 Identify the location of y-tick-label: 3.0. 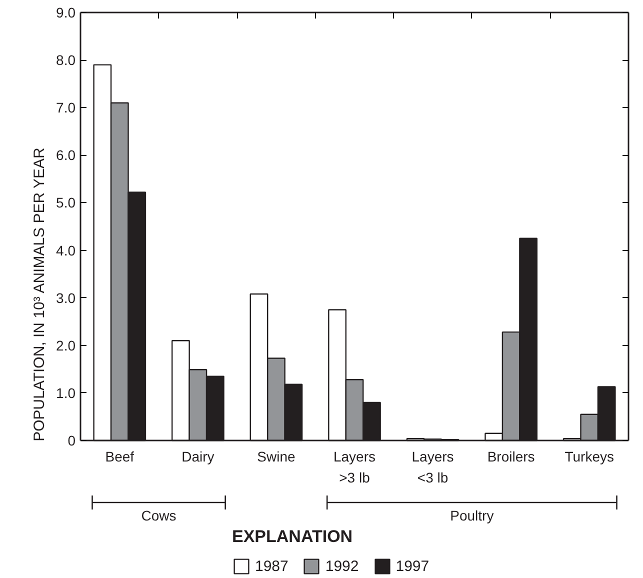
(66, 298).